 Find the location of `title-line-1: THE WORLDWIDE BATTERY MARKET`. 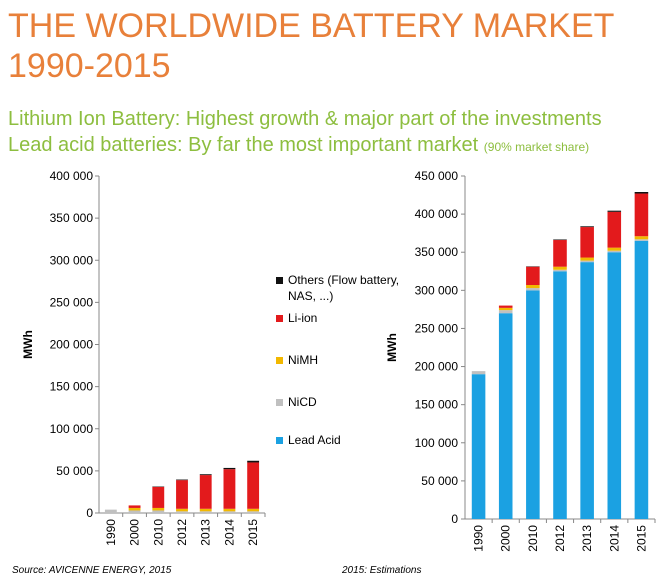

title-line-1: THE WORLDWIDE BATTERY MARKET is located at coordinates (311, 26).